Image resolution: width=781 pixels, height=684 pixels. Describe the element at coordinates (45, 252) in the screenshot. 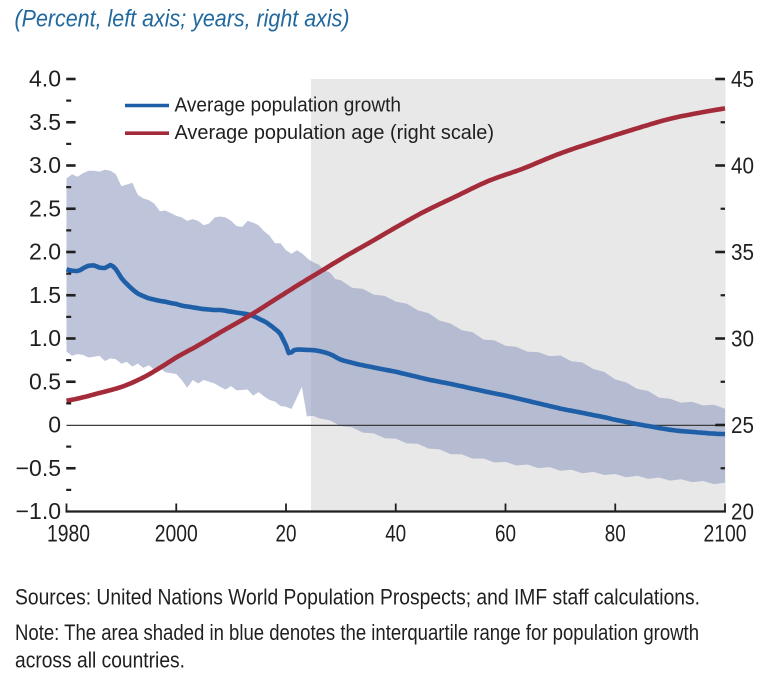

I see `svg-text: 2.0` at that location.